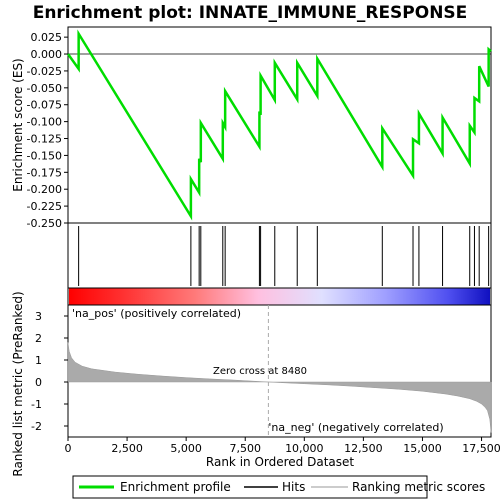 The width and height of the screenshot is (500, 500). Describe the element at coordinates (282, 446) in the screenshot. I see `x-ticks: 0 2,500 5,000 7,500 10,000 12,500 15,000 17,500` at that location.